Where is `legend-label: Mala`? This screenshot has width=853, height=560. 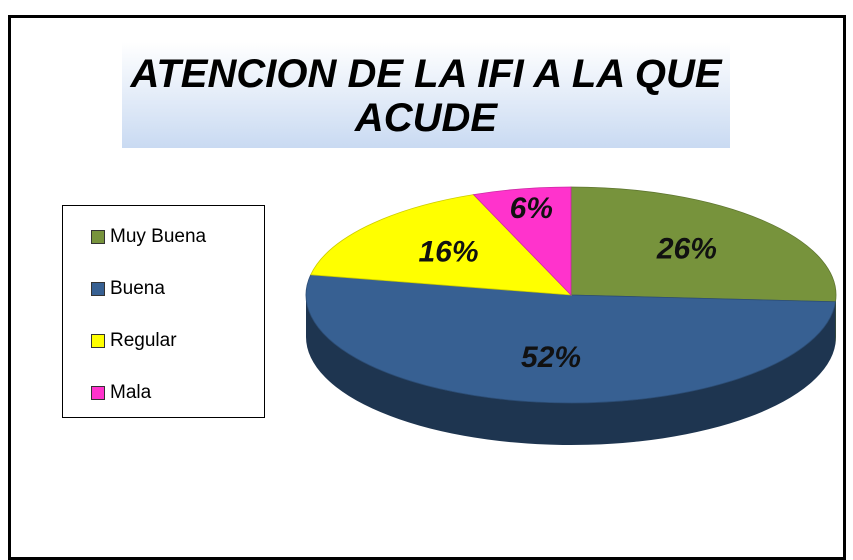
legend-label: Mala is located at coordinates (131, 392).